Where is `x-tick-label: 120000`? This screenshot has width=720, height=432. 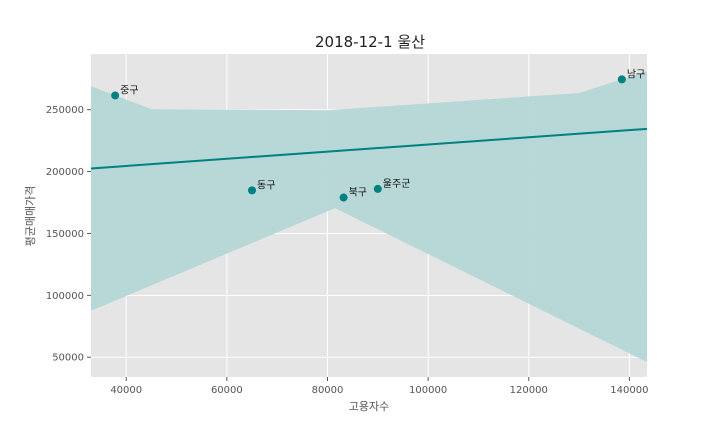 x-tick-label: 120000 is located at coordinates (529, 390).